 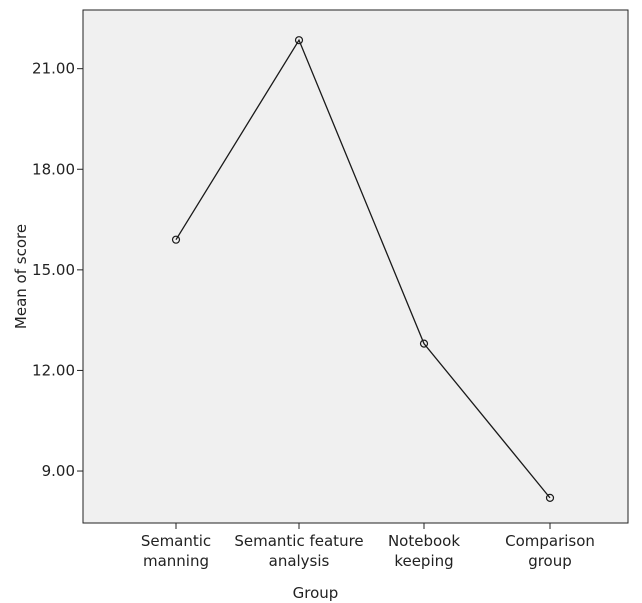 I want to click on x-axis-title: Group, so click(x=316, y=593).